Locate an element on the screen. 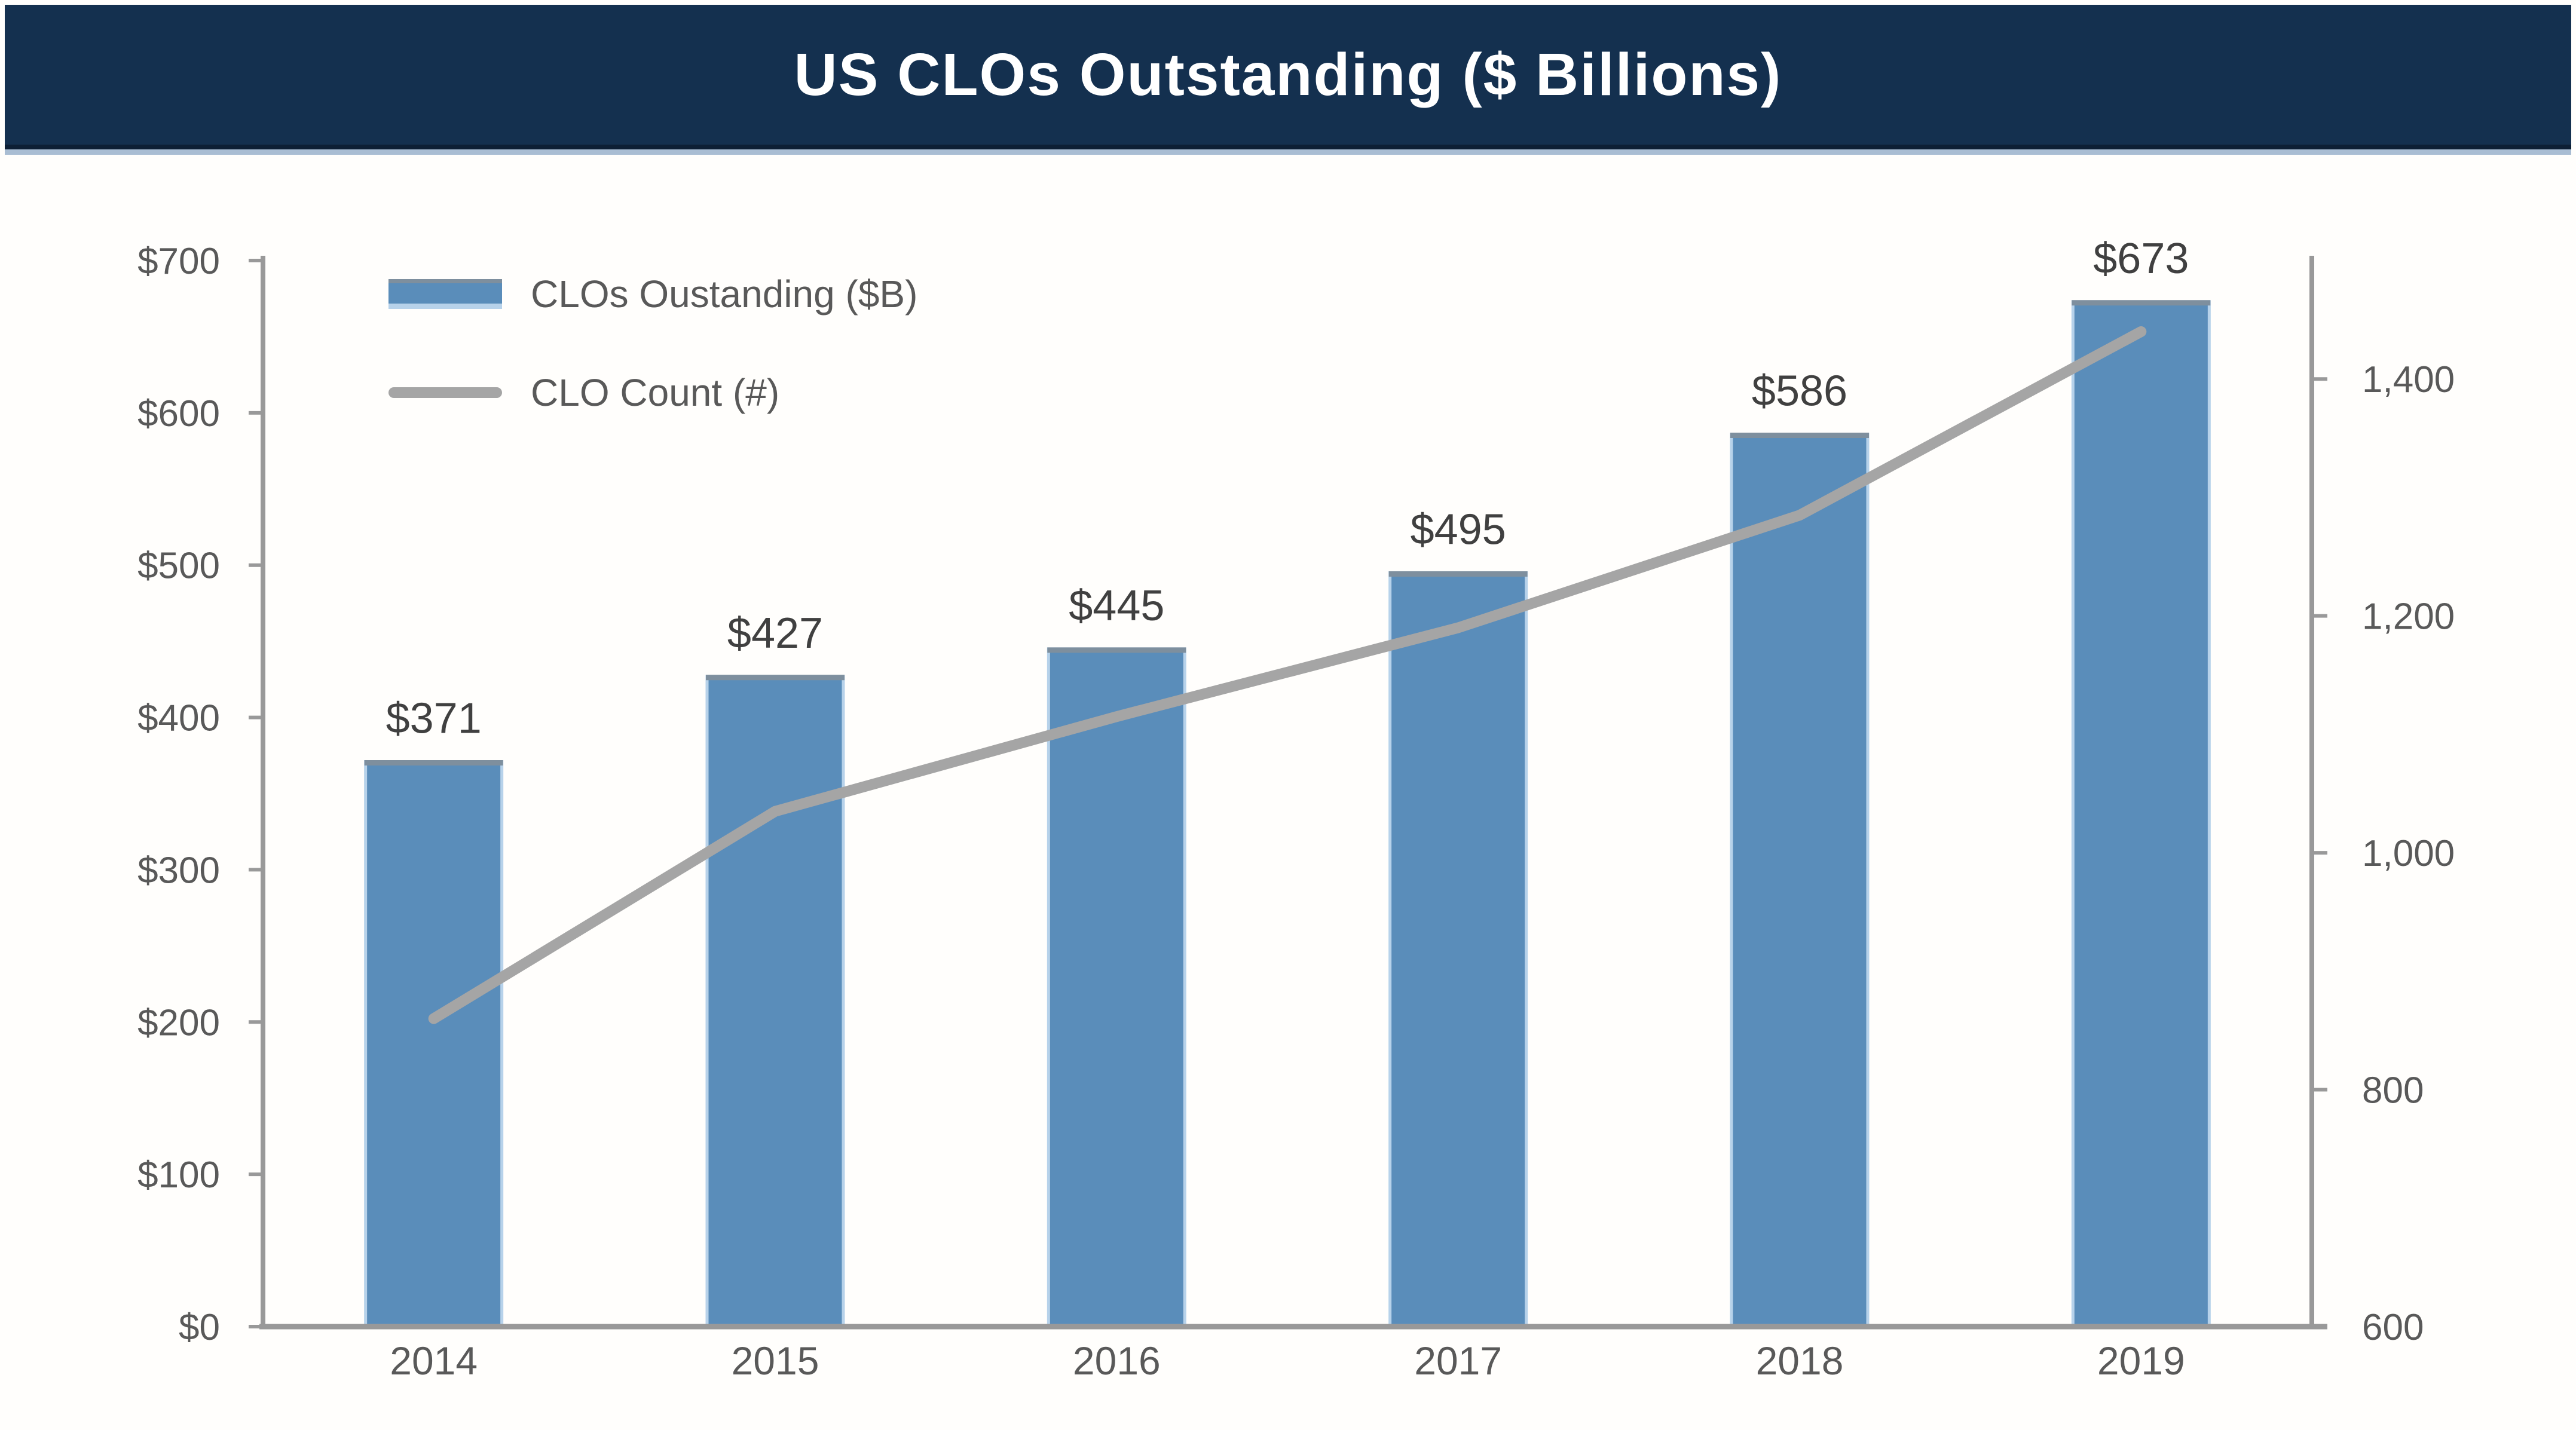 Image resolution: width=2576 pixels, height=1430 pixels. bar-2016 is located at coordinates (1116, 988).